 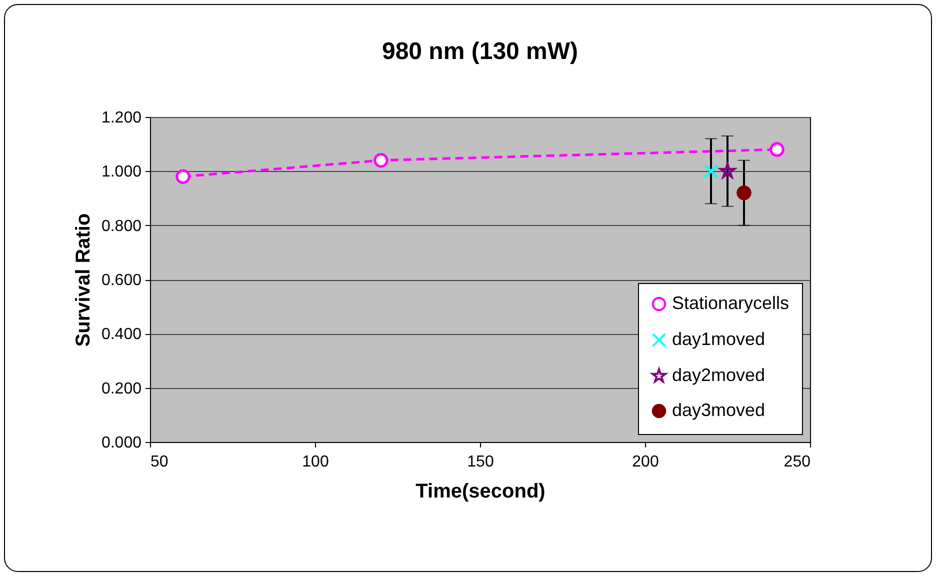 I want to click on y-axis-title: Survival Ratio, so click(x=83, y=280).